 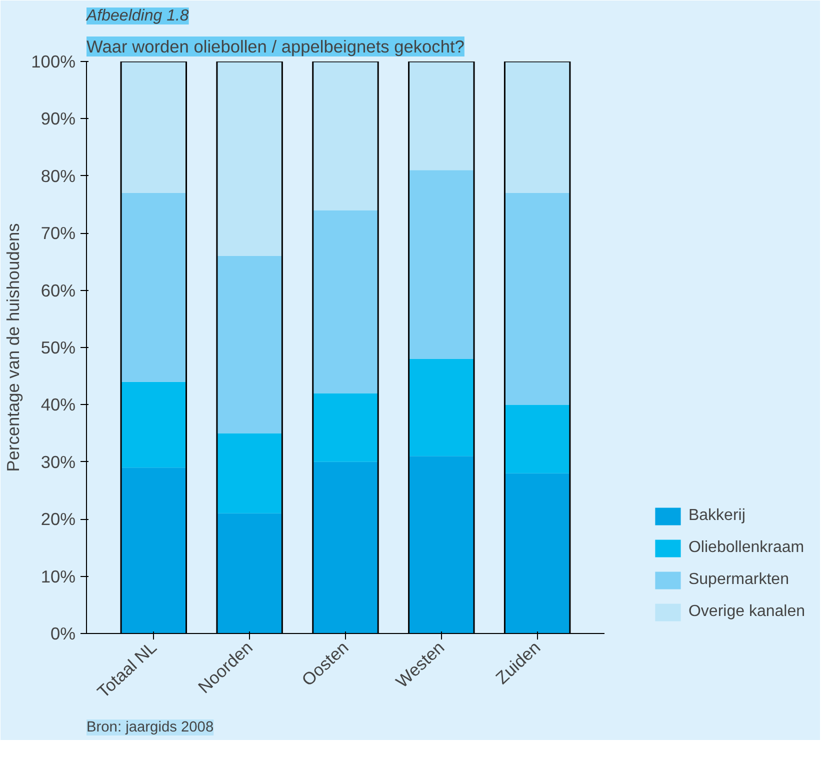 I want to click on y-tick-label: 50%, so click(x=58, y=348).